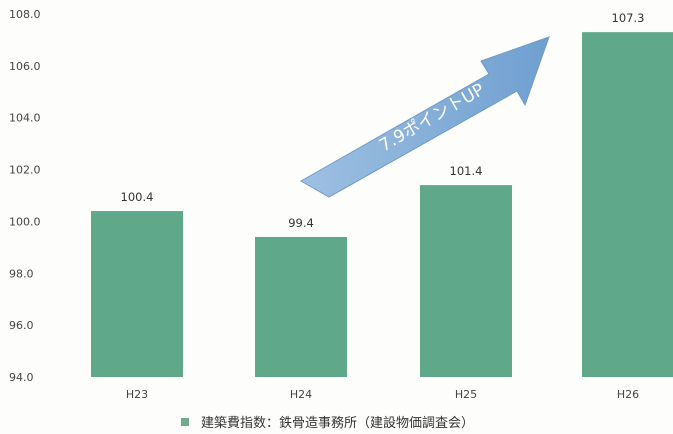  What do you see at coordinates (466, 394) in the screenshot?
I see `x-tick-label: H25` at bounding box center [466, 394].